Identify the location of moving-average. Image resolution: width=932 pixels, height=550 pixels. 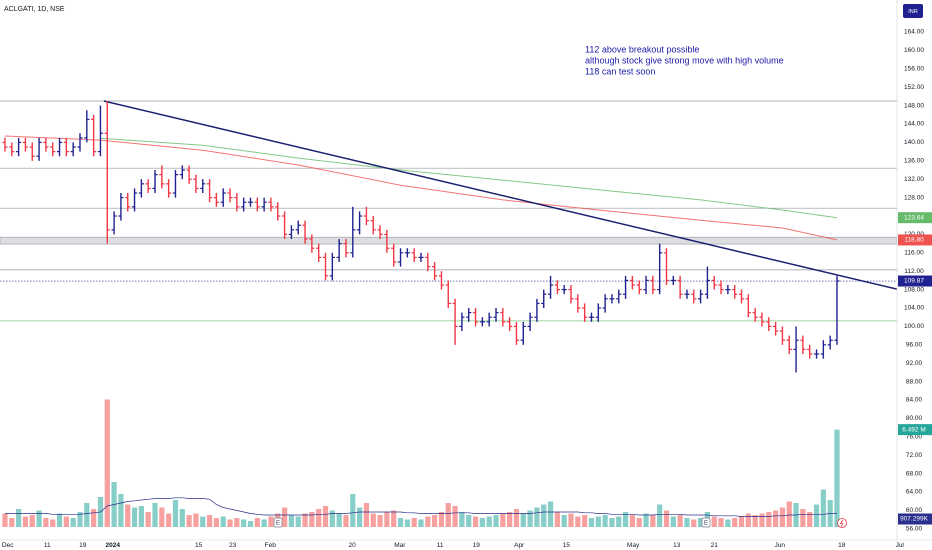
(469, 178).